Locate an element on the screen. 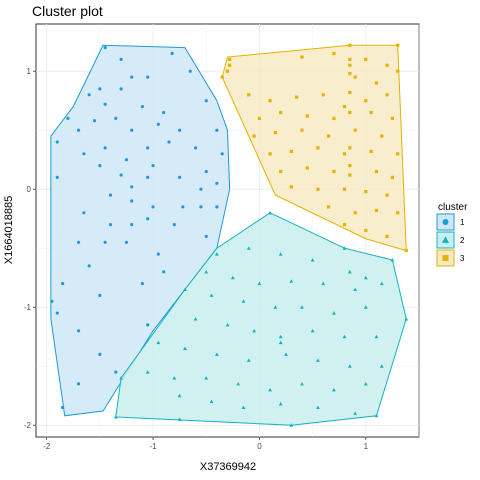 The height and width of the screenshot is (480, 480). legend-label-2: 2 is located at coordinates (462, 240).